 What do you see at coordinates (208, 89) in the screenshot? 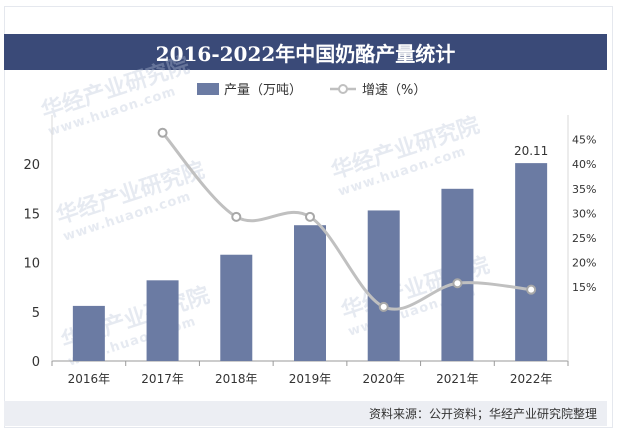
I see `legend-bar-swatch` at bounding box center [208, 89].